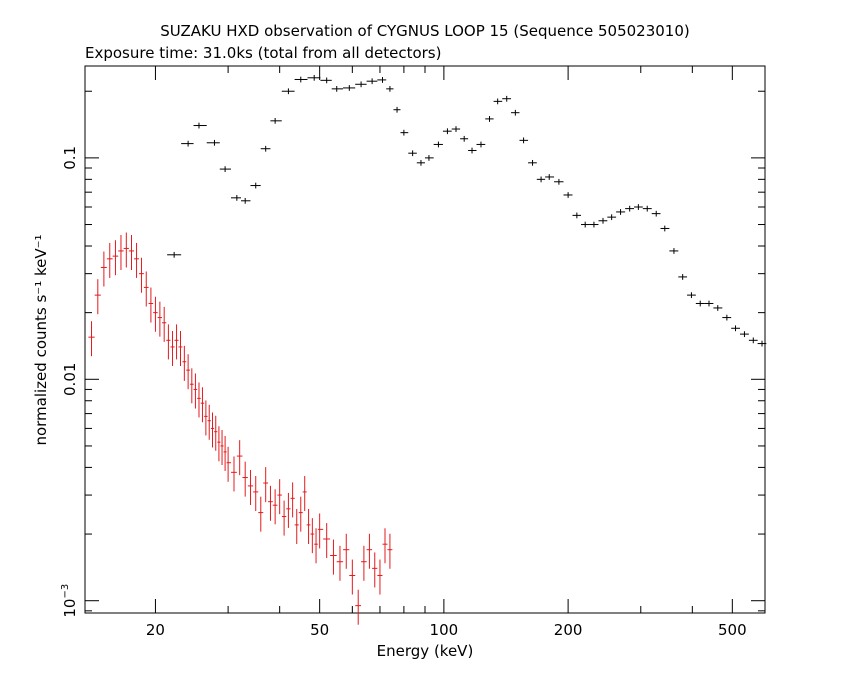  Describe the element at coordinates (155, 630) in the screenshot. I see `x-tick-label: 20` at that location.